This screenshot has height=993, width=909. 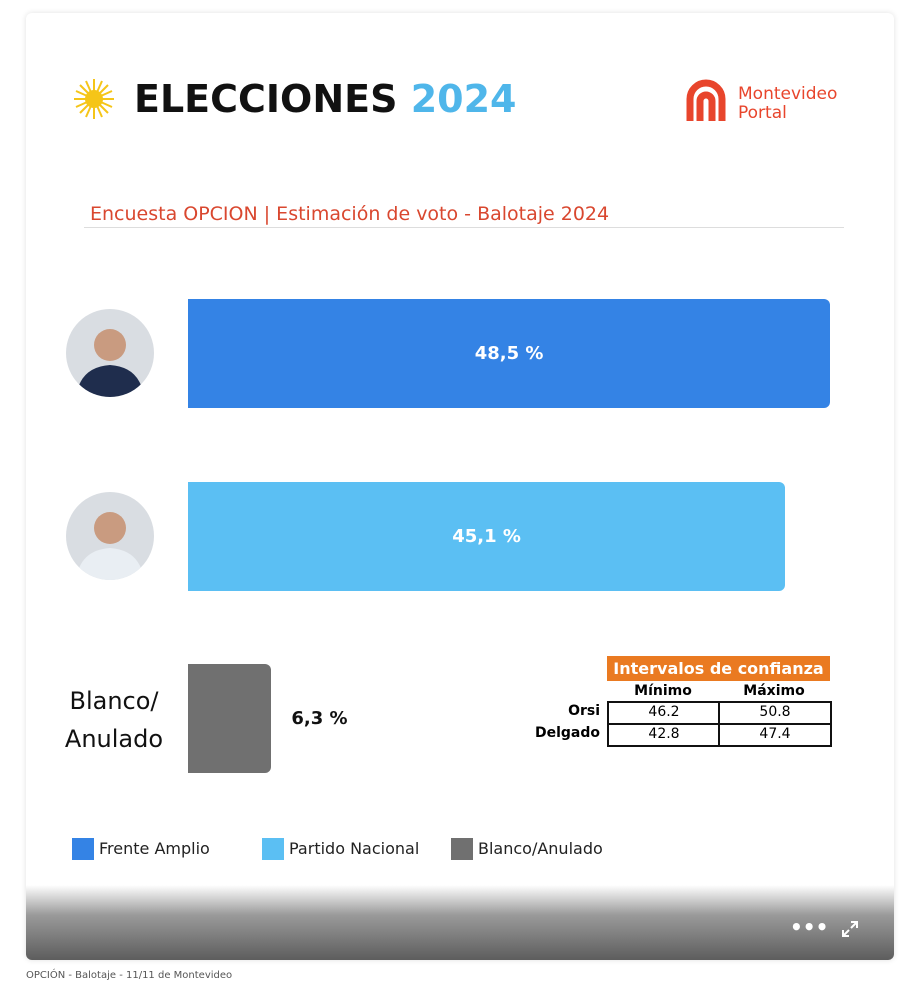 I want to click on table-column-header: Mínimo, so click(x=663, y=691).